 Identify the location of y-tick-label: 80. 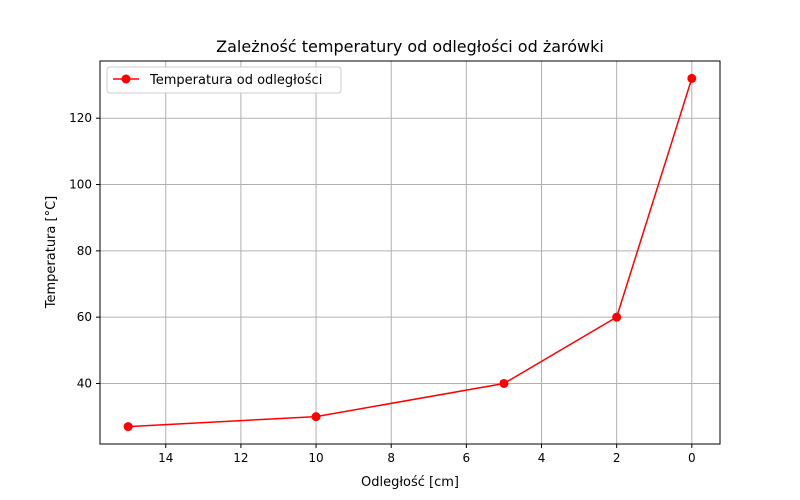
(84, 251).